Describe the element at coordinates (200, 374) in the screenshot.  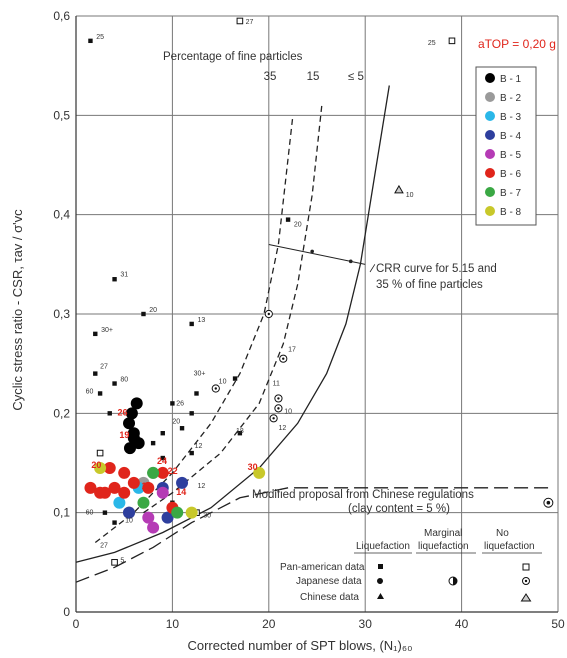
I see `point-label: 30+` at that location.